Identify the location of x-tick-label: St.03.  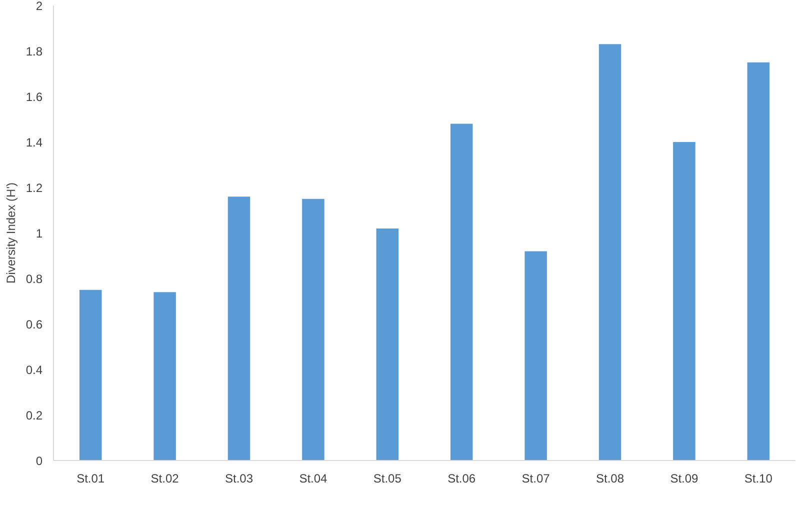
(239, 479).